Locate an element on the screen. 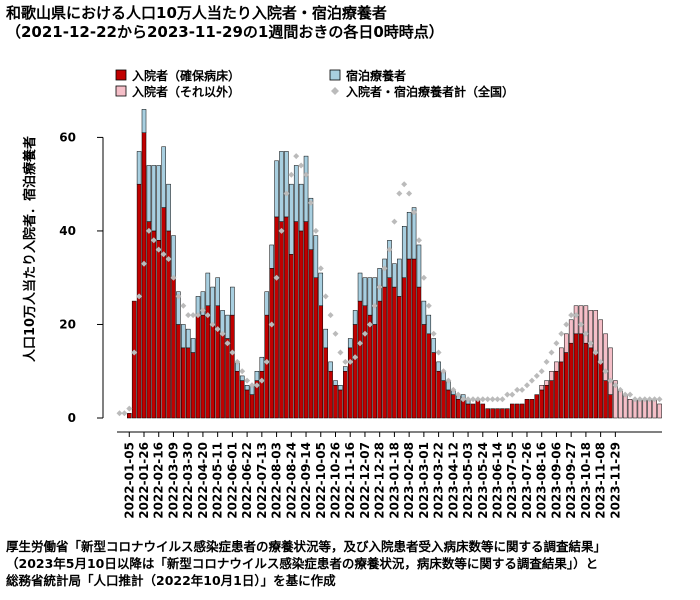  x-tick-label-11: 2022-08-24 is located at coordinates (291, 480).